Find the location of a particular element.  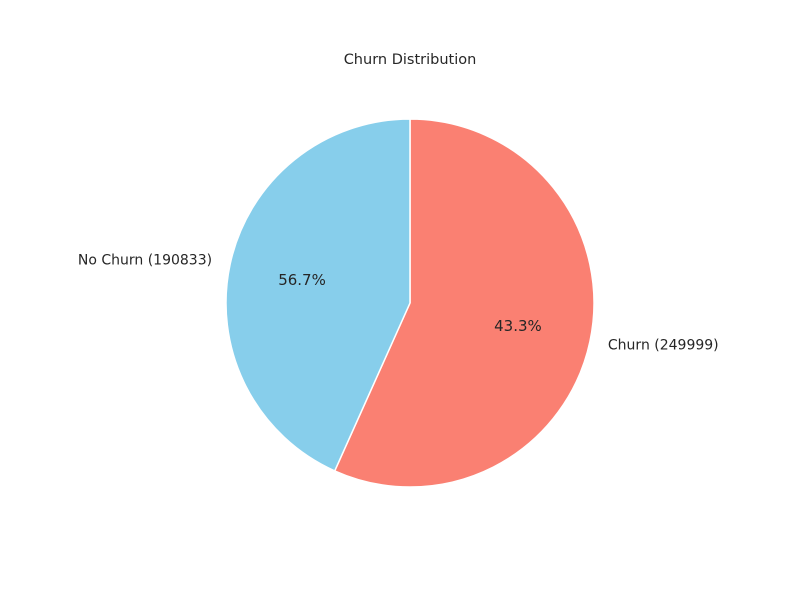

slice-percent-label: 43.3% is located at coordinates (518, 326).